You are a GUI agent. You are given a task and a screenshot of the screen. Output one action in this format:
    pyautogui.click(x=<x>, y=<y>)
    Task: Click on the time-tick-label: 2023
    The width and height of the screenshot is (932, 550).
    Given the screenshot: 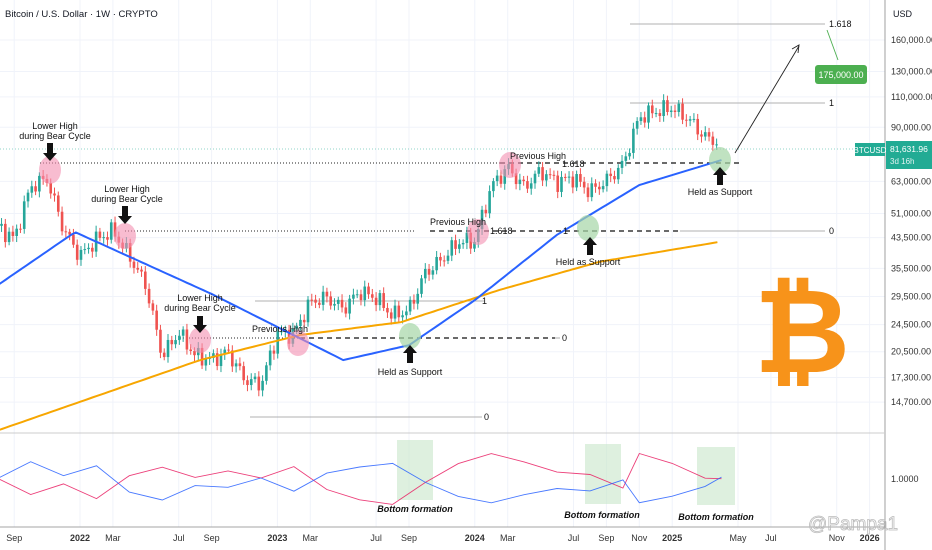 What is the action you would take?
    pyautogui.click(x=277, y=538)
    